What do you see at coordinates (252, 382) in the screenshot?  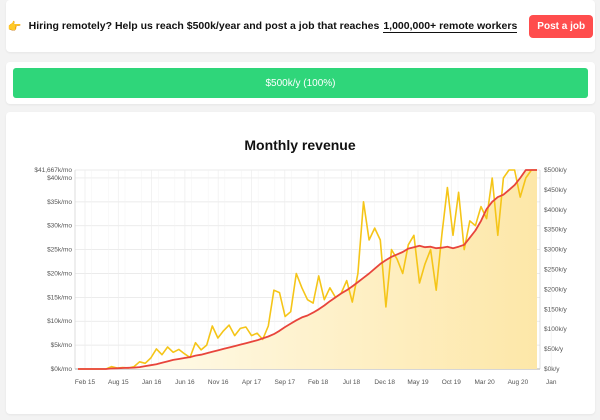 I see `x-tick-label: Apr 17` at bounding box center [252, 382].